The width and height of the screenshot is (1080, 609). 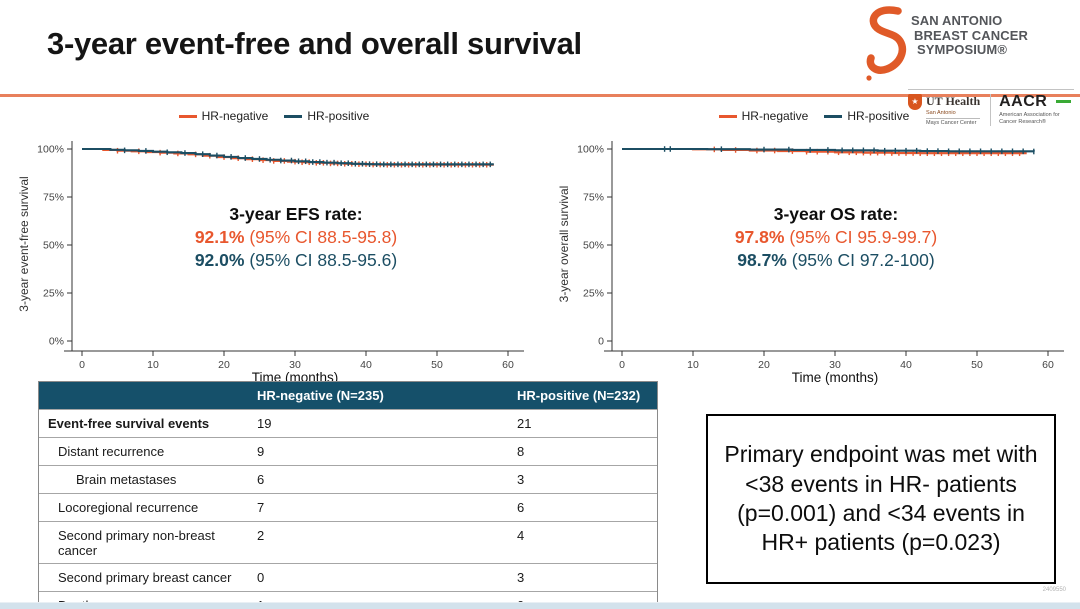 I want to click on ribbon-icon, so click(x=886, y=43).